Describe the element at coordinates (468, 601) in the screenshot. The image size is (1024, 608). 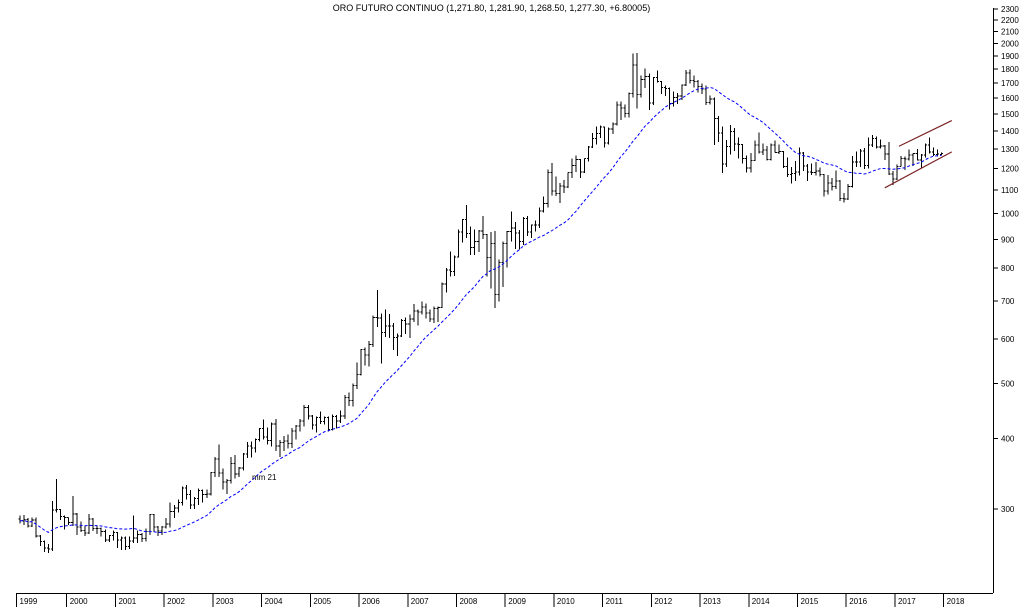
I see `x-axis-year-label: 2008` at that location.